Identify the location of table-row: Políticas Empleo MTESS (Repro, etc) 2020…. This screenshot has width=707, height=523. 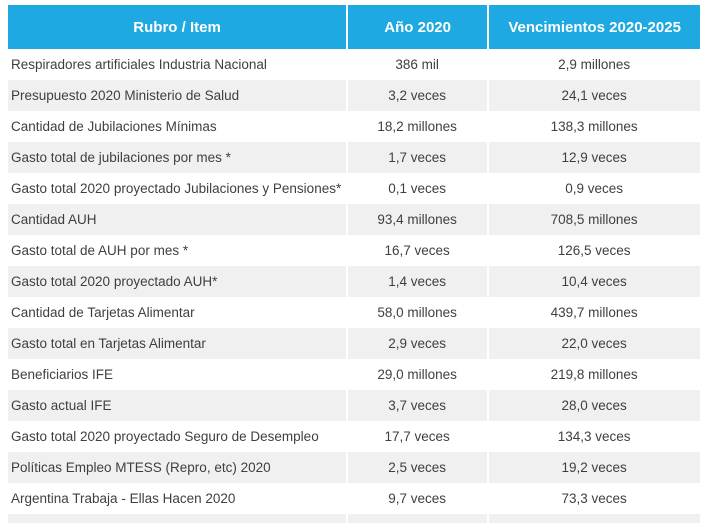
(354, 467).